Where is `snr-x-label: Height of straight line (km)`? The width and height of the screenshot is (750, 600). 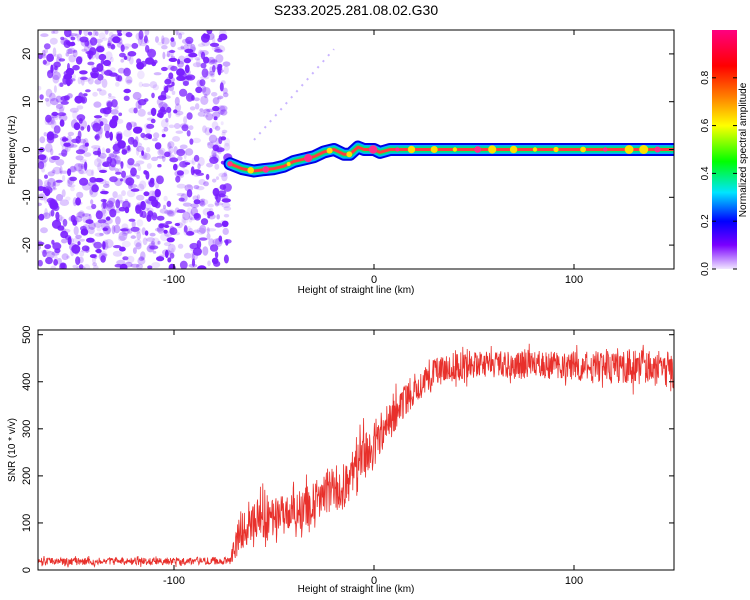 snr-x-label: Height of straight line (km) is located at coordinates (356, 589).